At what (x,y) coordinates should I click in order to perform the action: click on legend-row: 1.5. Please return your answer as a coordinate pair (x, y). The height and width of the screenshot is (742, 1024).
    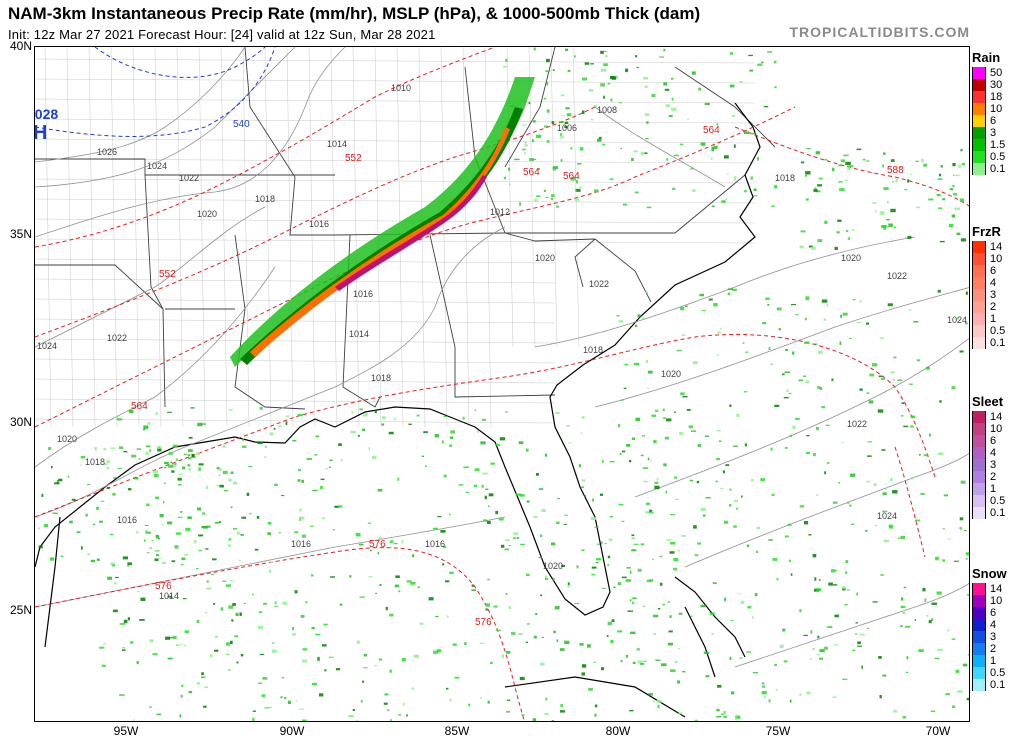
    Looking at the image, I should click on (998, 145).